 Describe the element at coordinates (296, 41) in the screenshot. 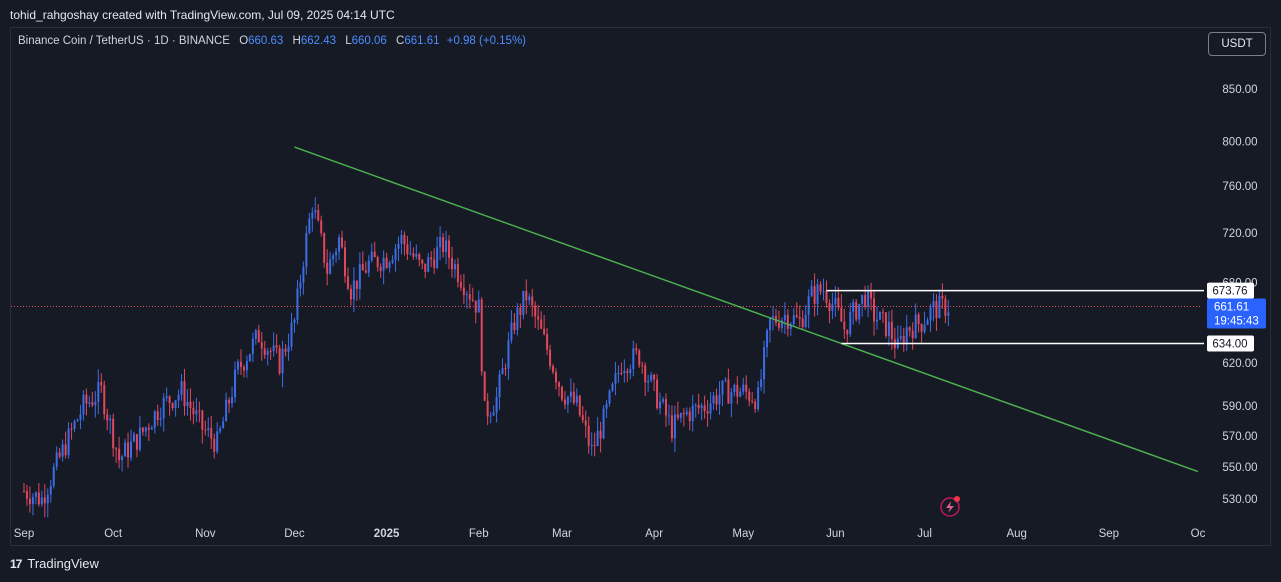

I see `high-label: H` at that location.